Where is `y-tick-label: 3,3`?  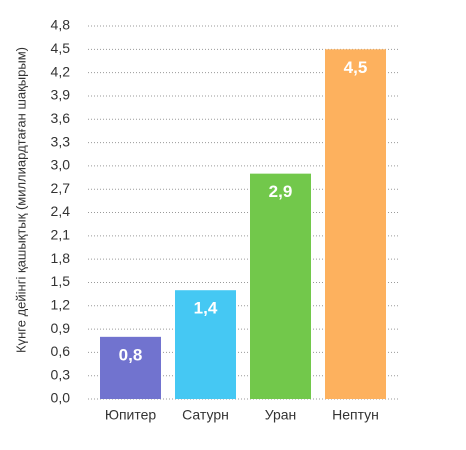
y-tick-label: 3,3 is located at coordinates (61, 141).